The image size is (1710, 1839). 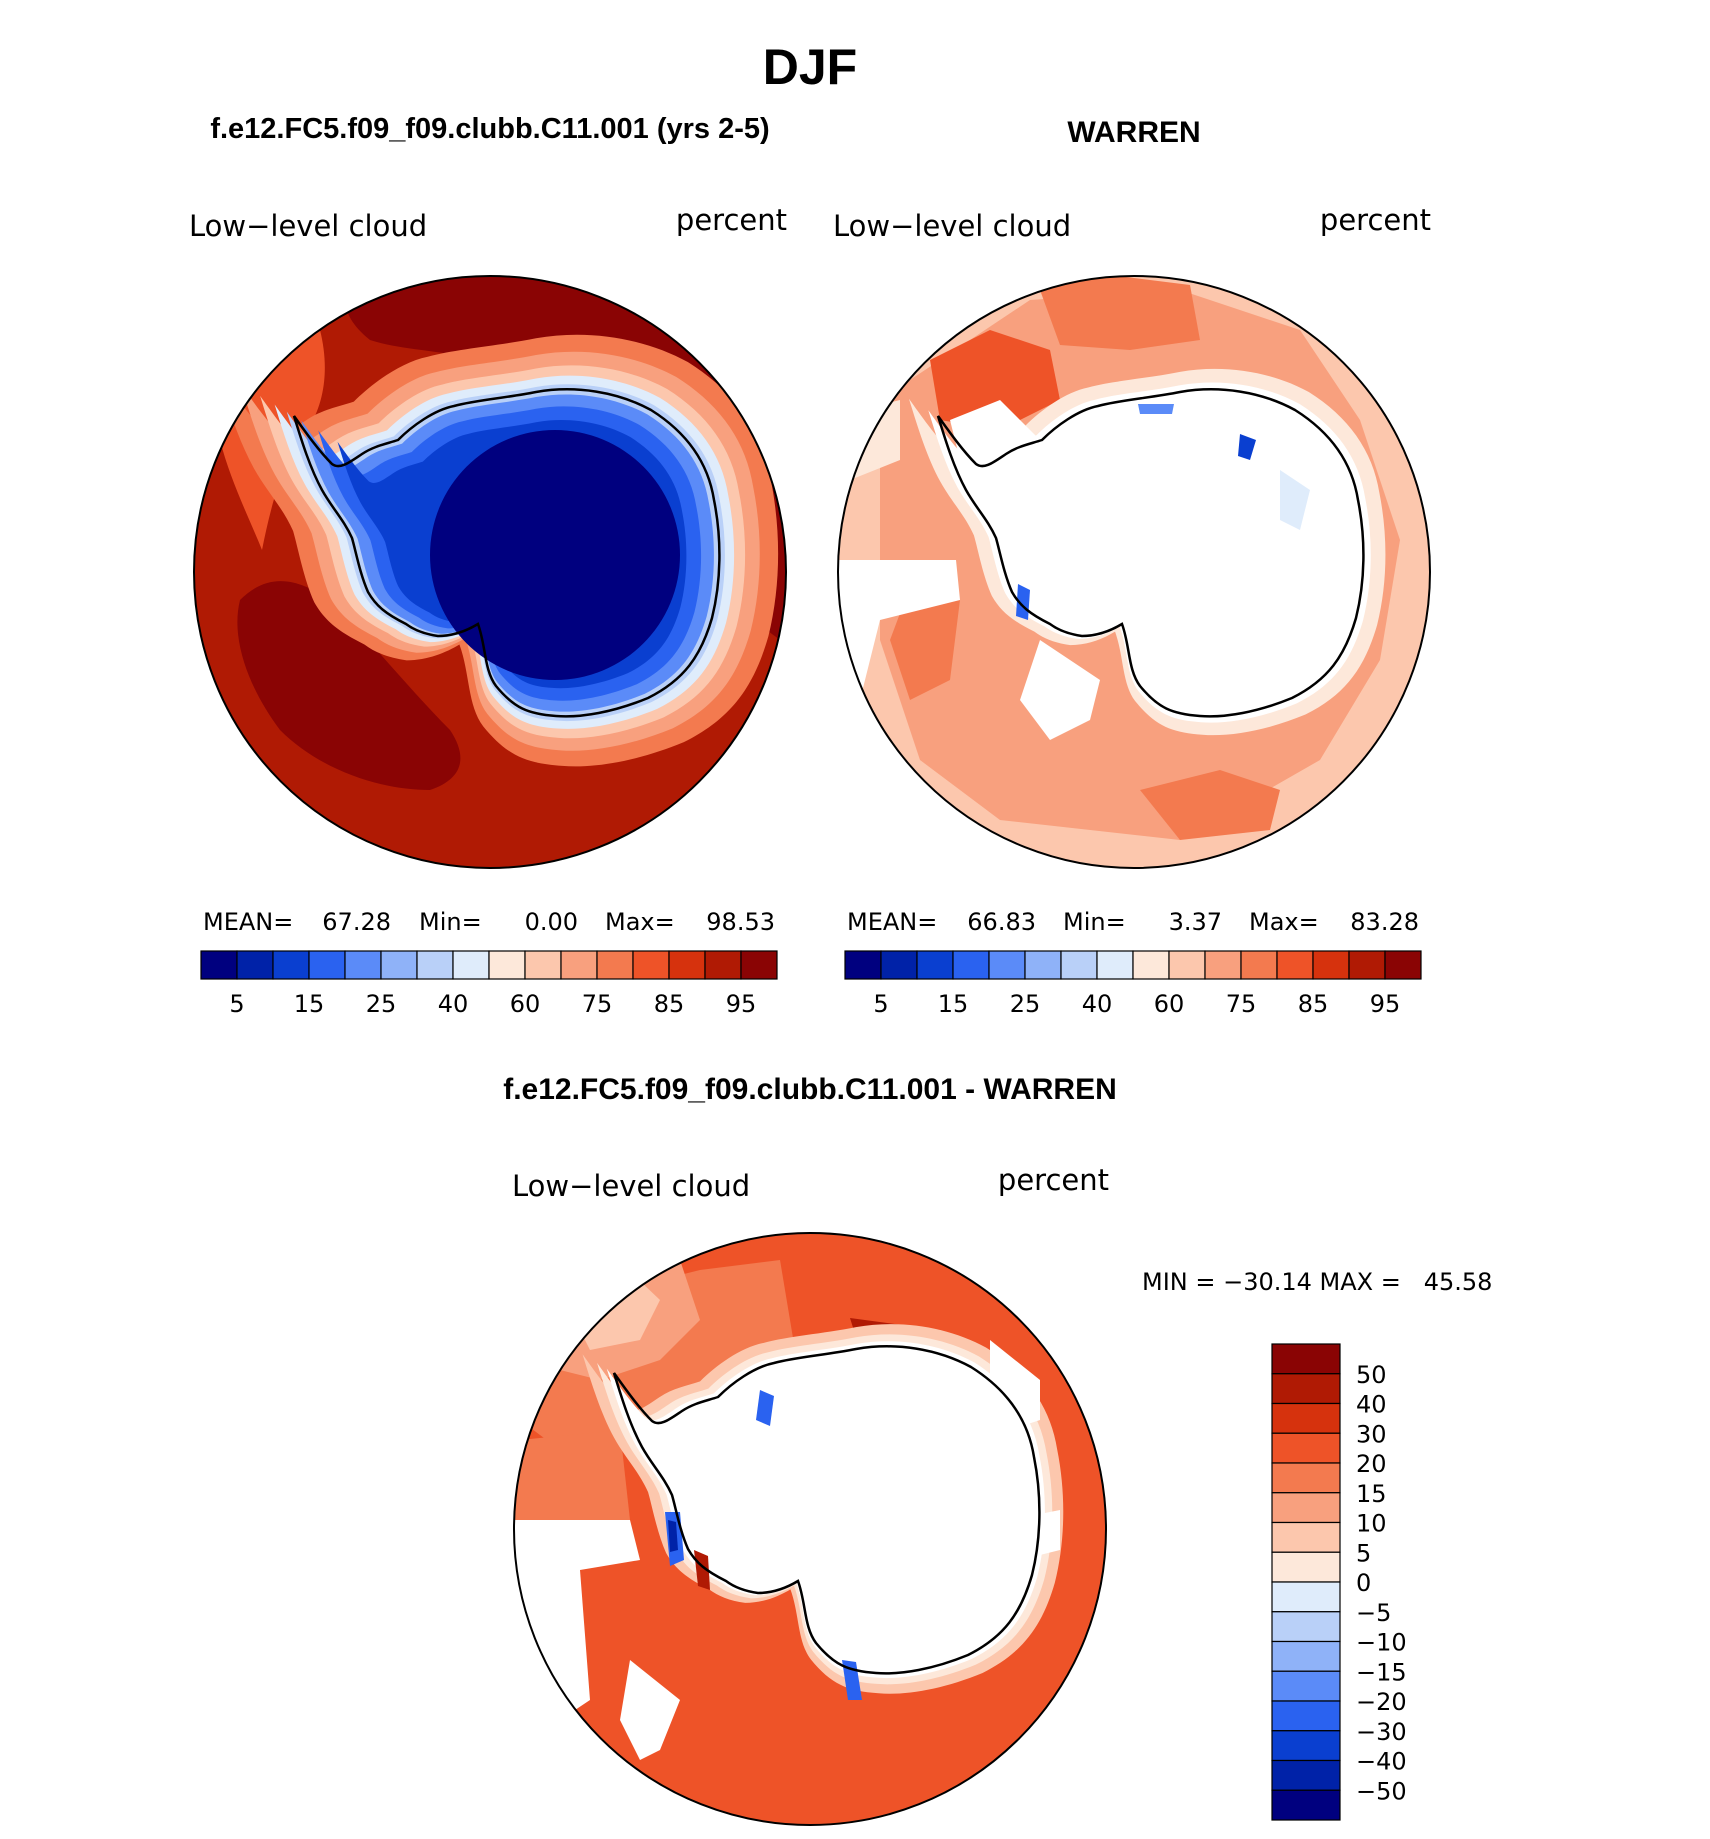 What do you see at coordinates (1053, 1180) in the screenshot?
I see `units-label: percent` at bounding box center [1053, 1180].